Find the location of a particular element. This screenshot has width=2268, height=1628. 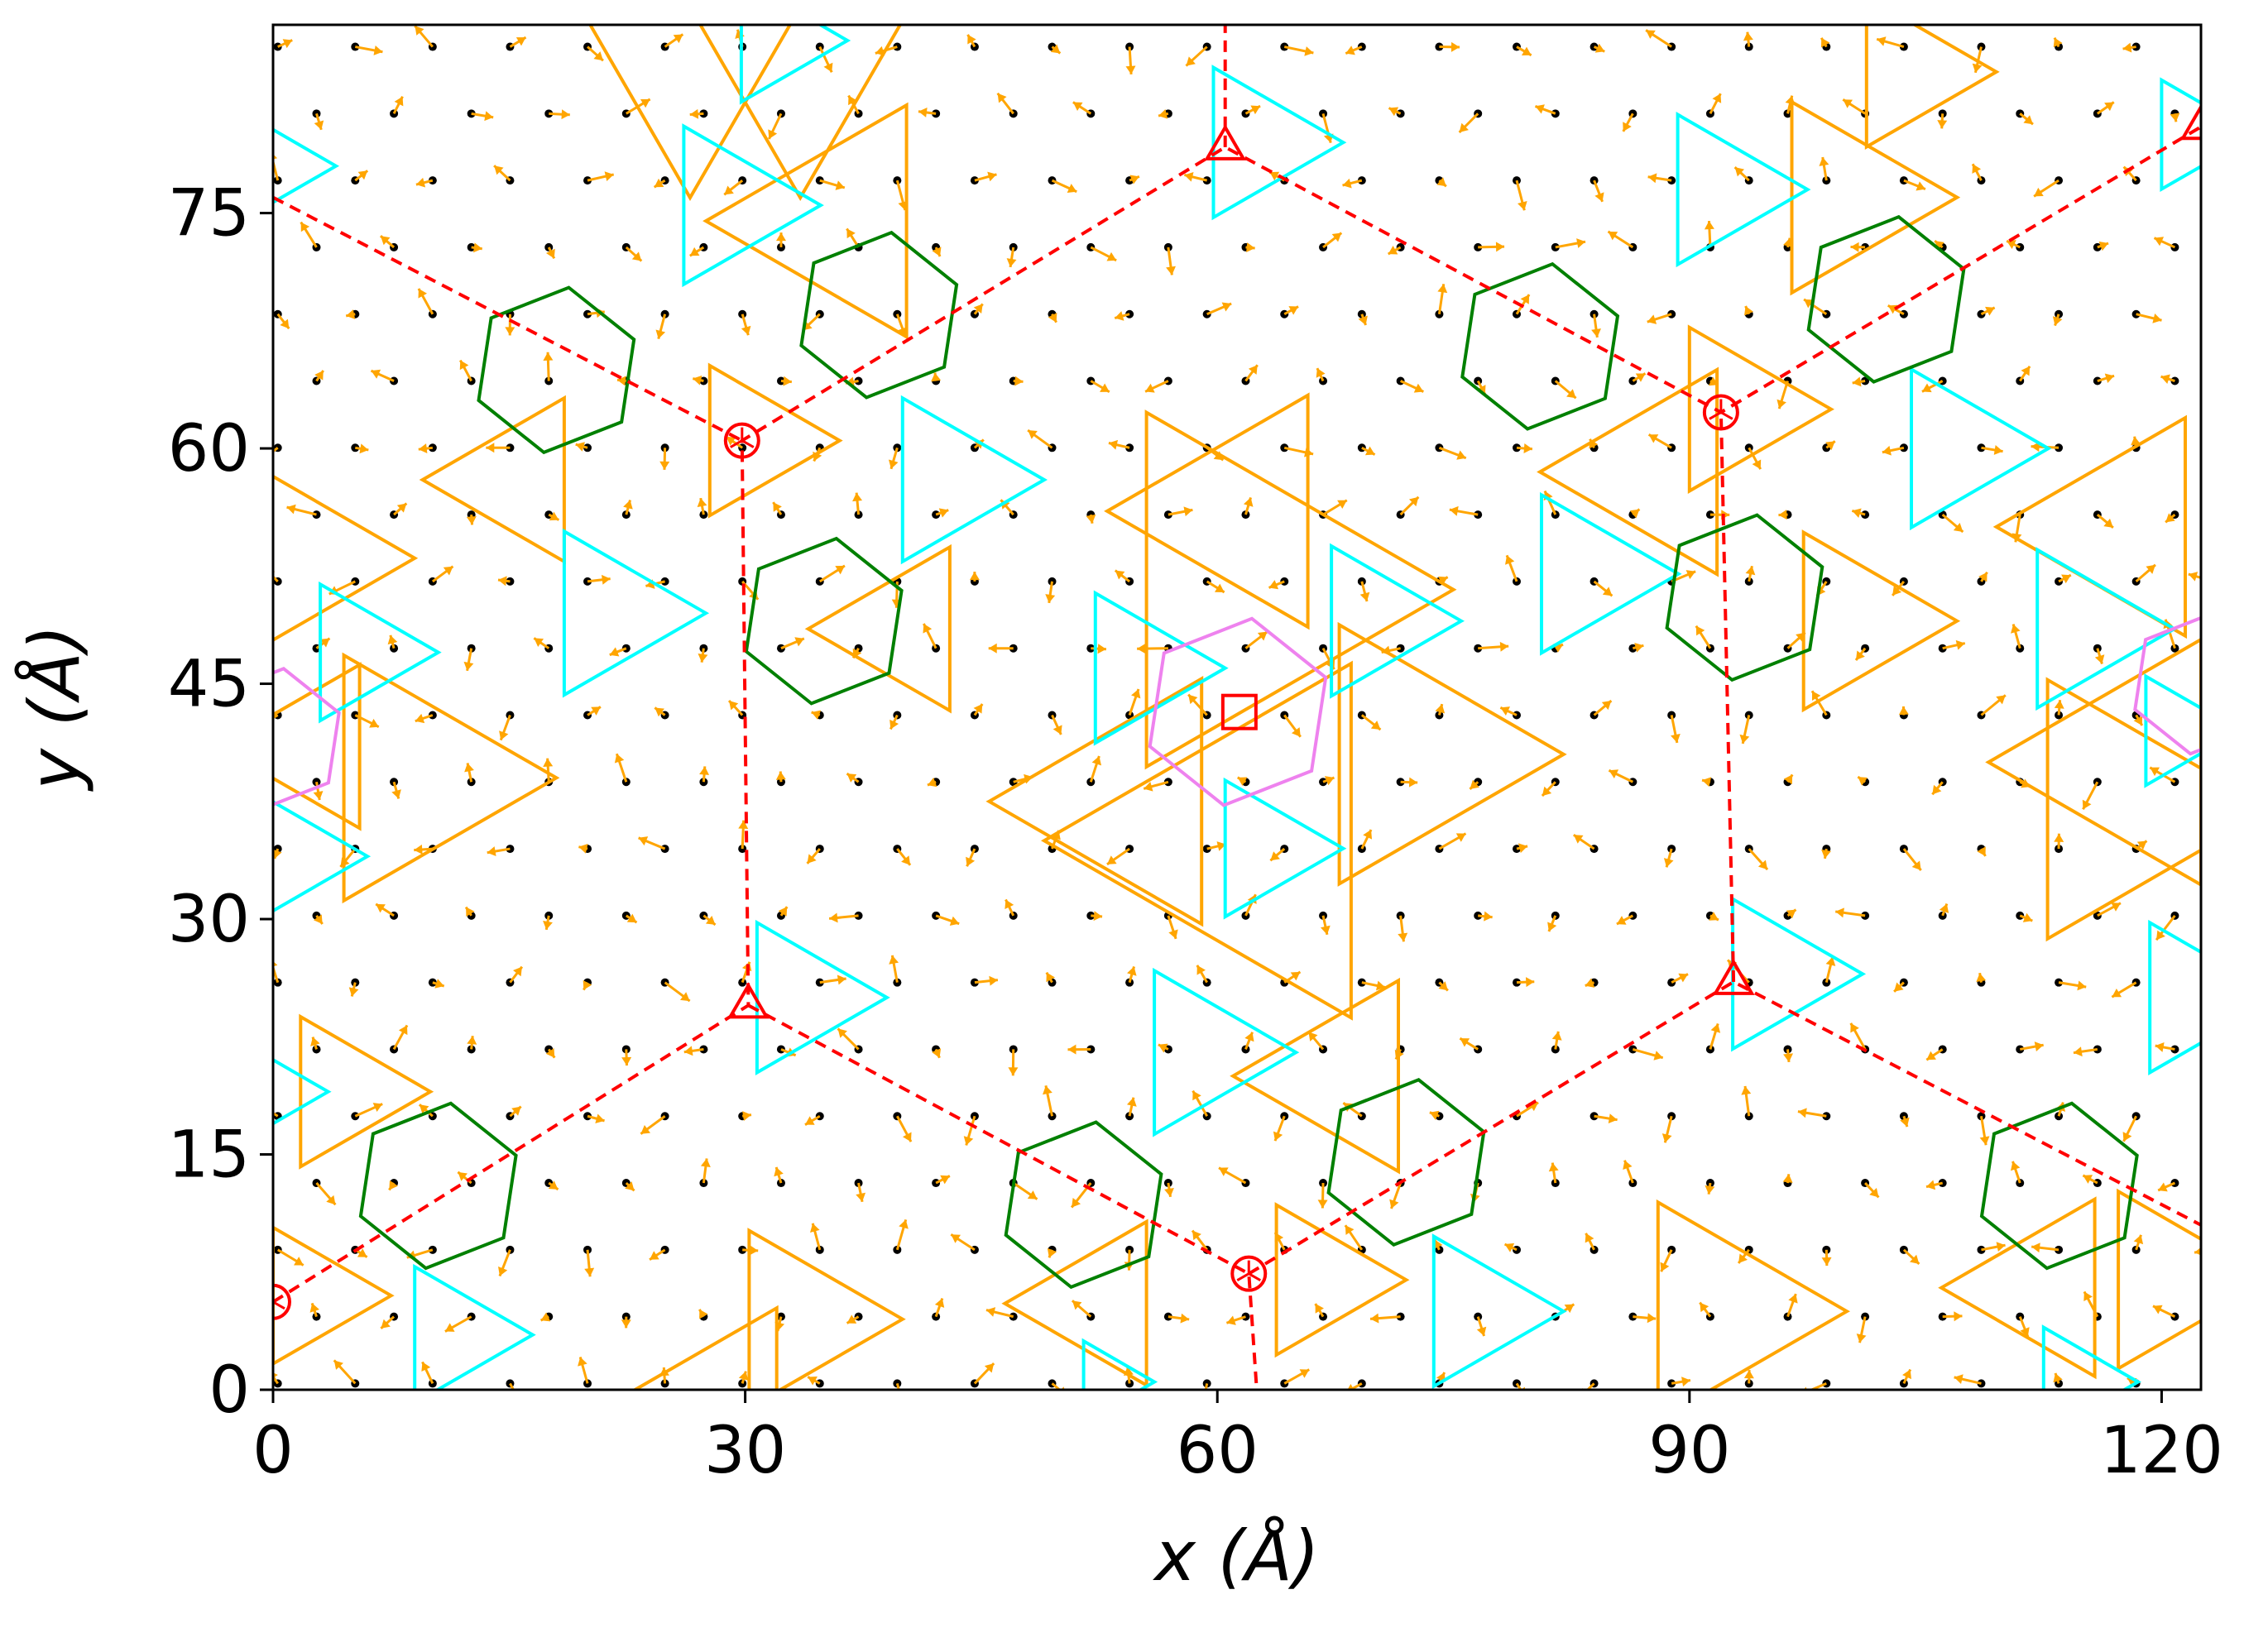

magenta-hexagon is located at coordinates (1238, 711).